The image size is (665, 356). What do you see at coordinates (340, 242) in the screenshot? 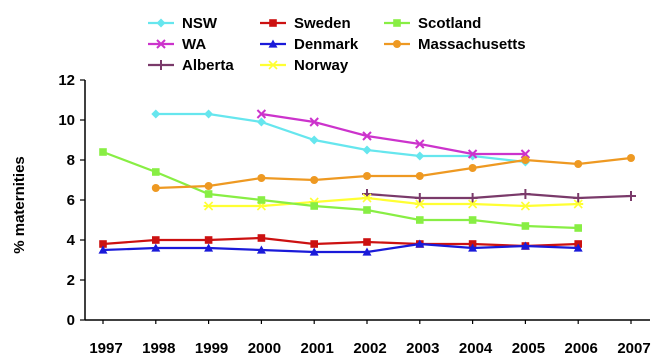
I see `series-line-sweden` at bounding box center [340, 242].